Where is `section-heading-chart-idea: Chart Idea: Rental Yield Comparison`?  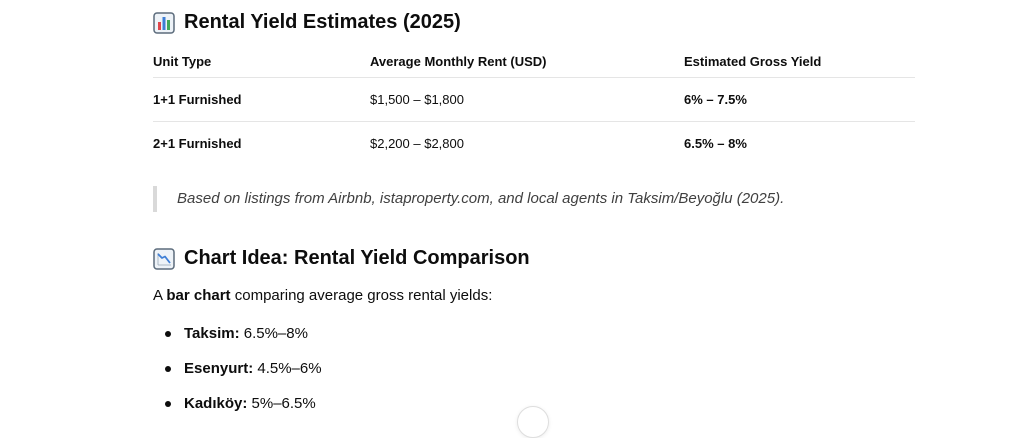 section-heading-chart-idea: Chart Idea: Rental Yield Comparison is located at coordinates (341, 258).